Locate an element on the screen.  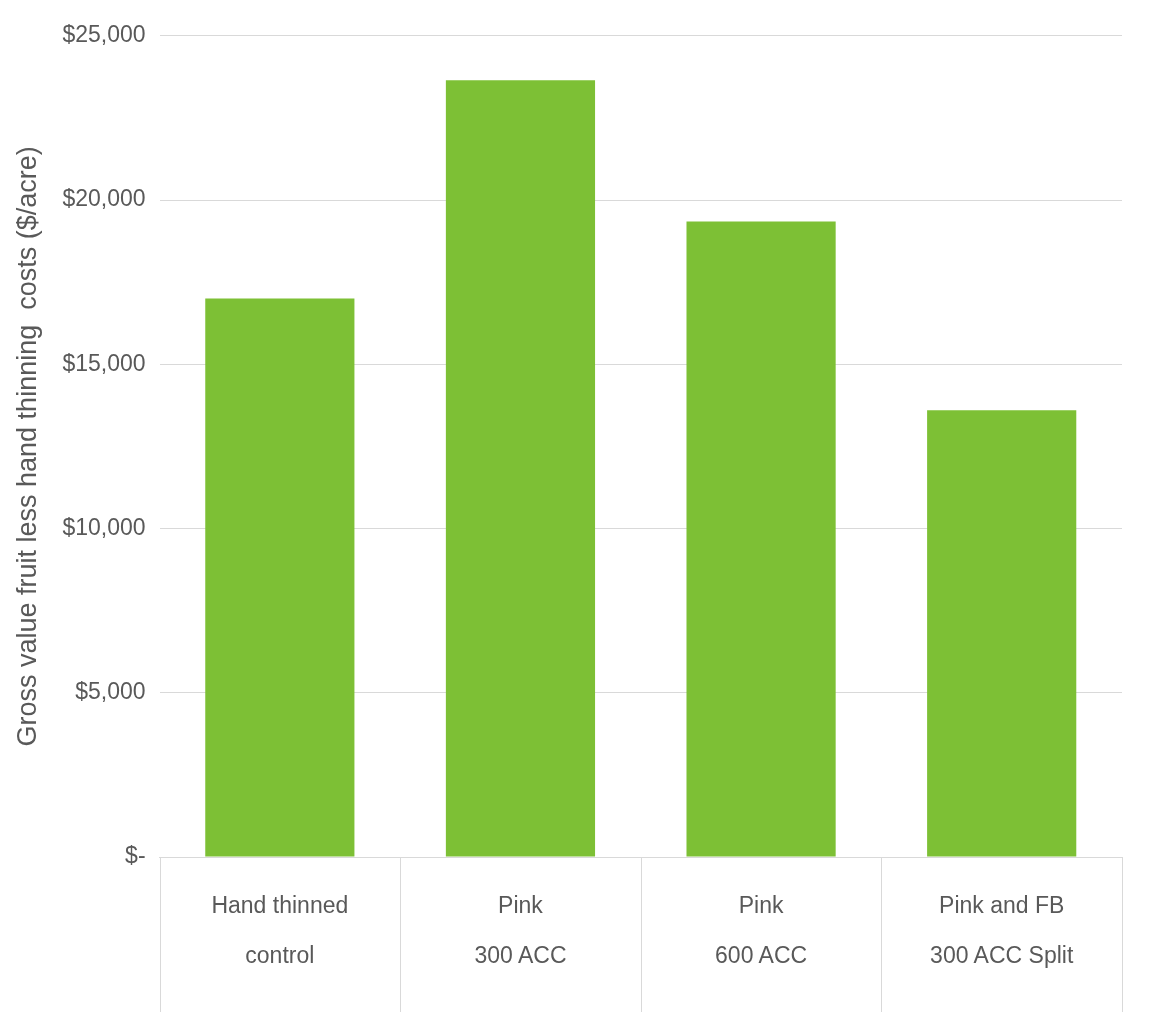
x-tick-label: Pink and FB 300 ACC Split is located at coordinates (1002, 930).